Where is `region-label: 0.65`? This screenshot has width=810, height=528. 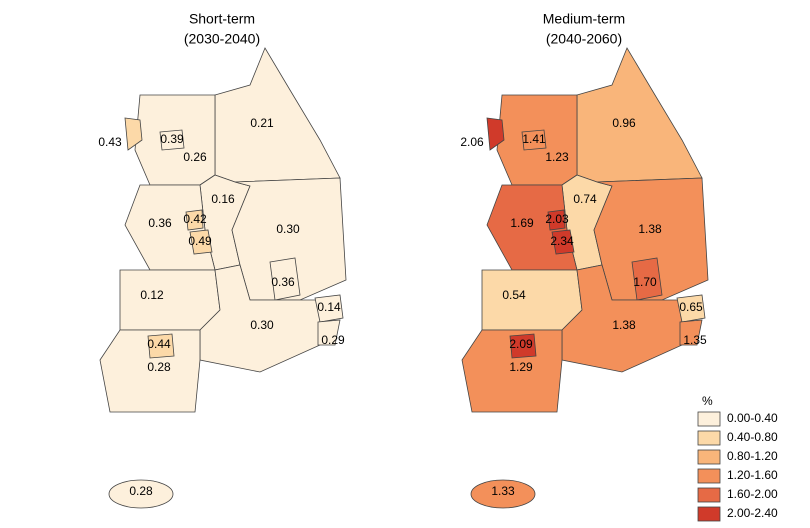
region-label: 0.65 is located at coordinates (691, 307).